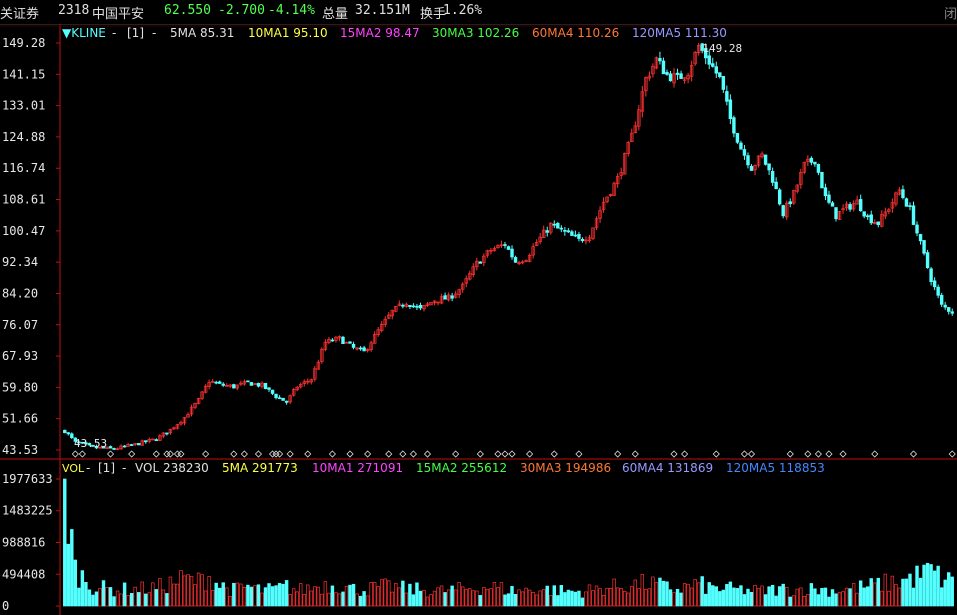 The height and width of the screenshot is (615, 957). I want to click on vol-value: VOL 238230, so click(172, 468).